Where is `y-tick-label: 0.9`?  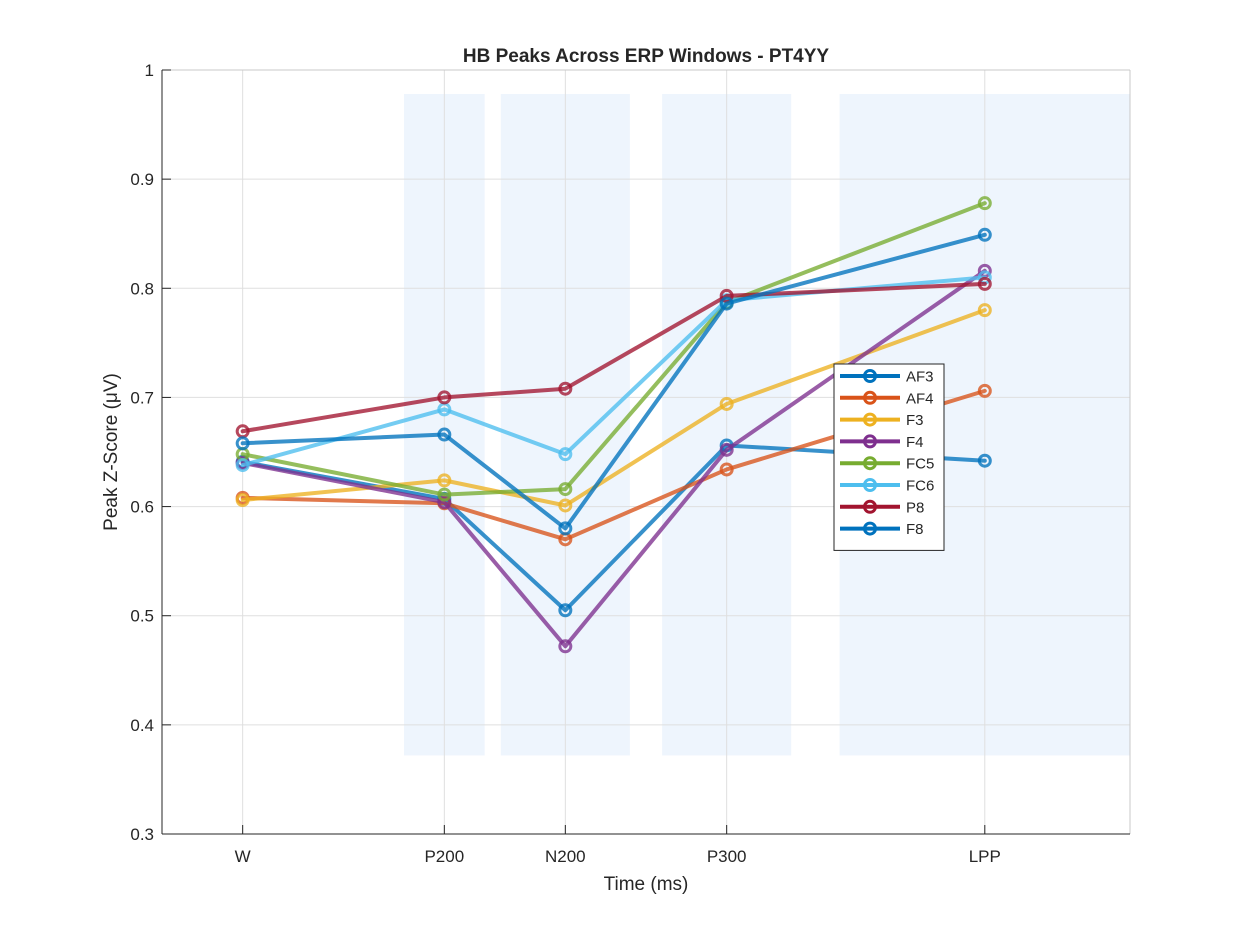 y-tick-label: 0.9 is located at coordinates (142, 179).